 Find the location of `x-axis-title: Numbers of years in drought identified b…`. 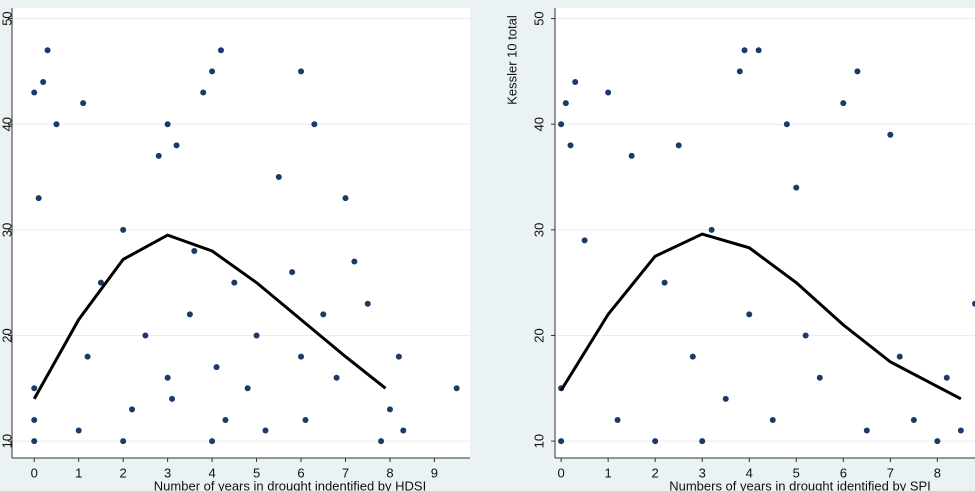

x-axis-title: Numbers of years in drought identified b… is located at coordinates (800, 484).